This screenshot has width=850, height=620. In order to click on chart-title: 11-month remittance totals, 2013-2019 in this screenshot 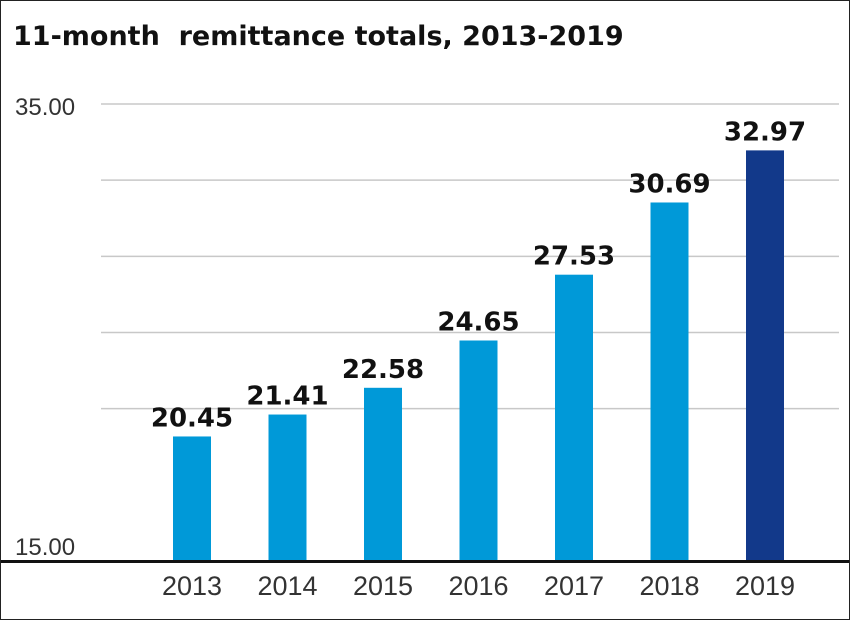, I will do `click(318, 36)`.